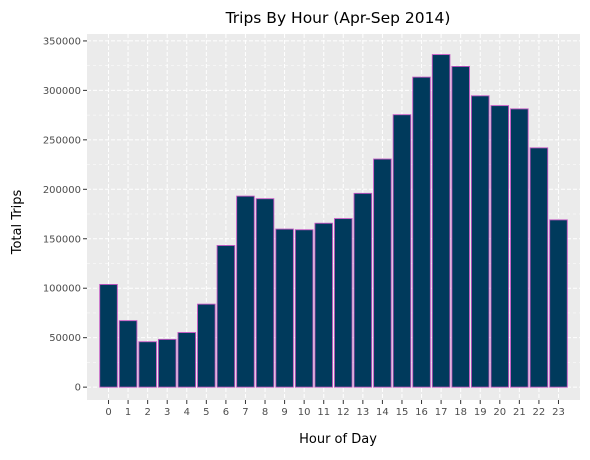 This screenshot has width=590, height=460. What do you see at coordinates (519, 412) in the screenshot?
I see `x-tick-label: 21` at bounding box center [519, 412].